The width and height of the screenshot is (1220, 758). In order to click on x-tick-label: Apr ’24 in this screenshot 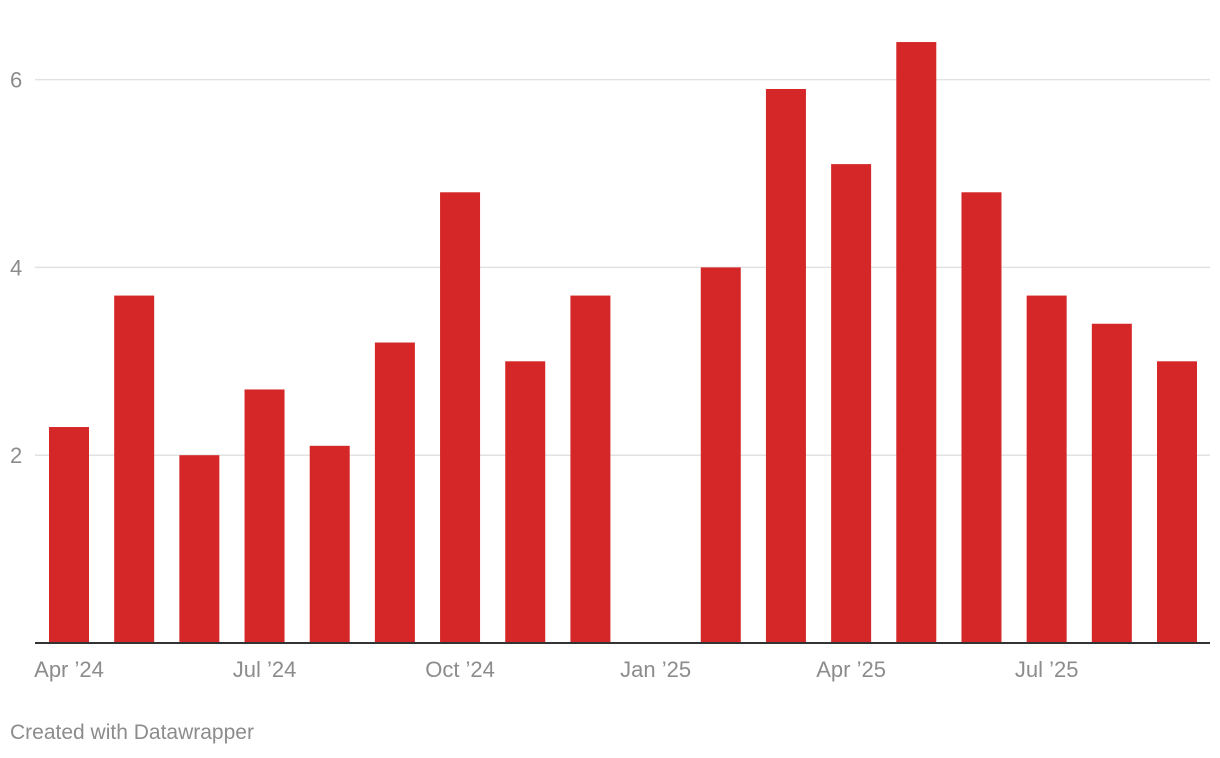, I will do `click(69, 669)`.